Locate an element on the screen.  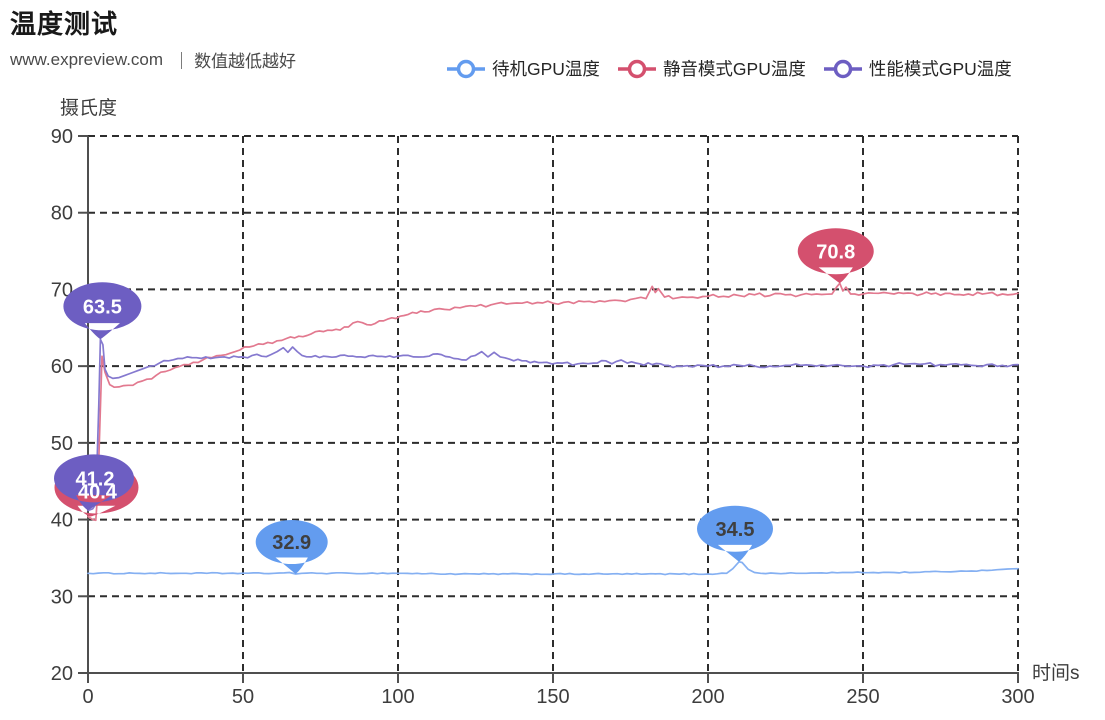
series-line-idle-gpu is located at coordinates (553, 568).